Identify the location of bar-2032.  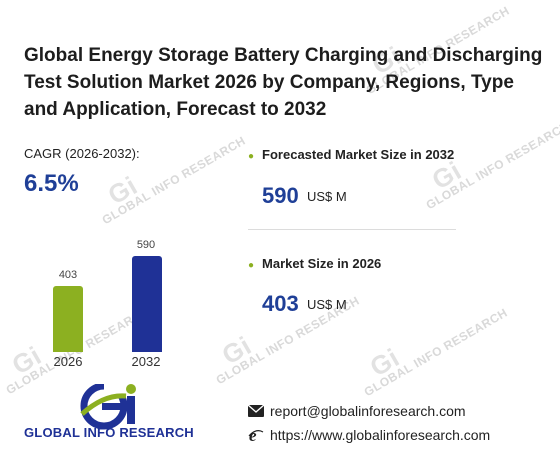
(147, 304).